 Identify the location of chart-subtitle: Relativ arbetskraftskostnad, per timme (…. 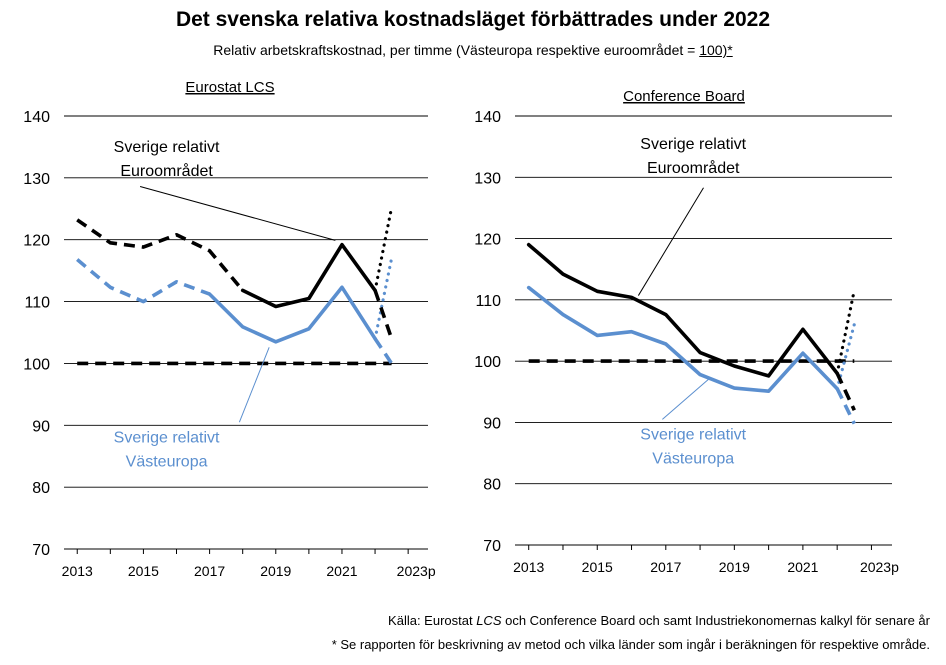
(473, 50).